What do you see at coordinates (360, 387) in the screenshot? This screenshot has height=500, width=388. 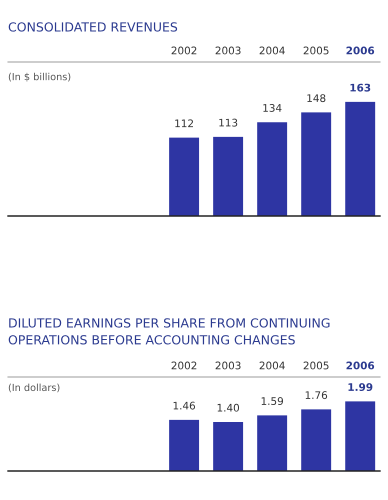 I see `data-label: 1.99` at bounding box center [360, 387].